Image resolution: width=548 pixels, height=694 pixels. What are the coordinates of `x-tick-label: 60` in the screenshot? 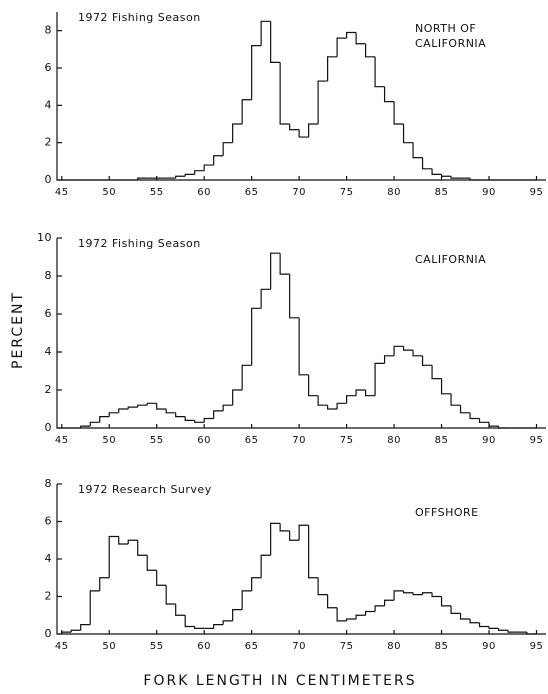 It's located at (204, 192).